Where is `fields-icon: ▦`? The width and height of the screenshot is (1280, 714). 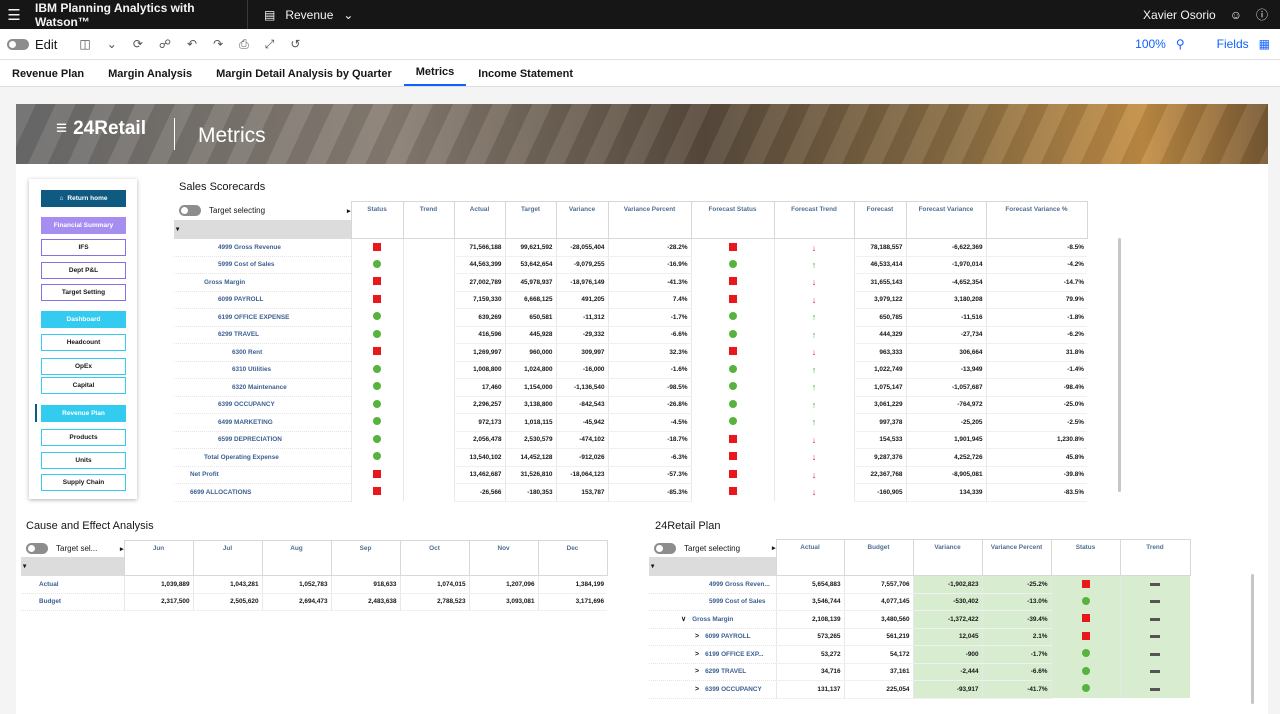
fields-icon: ▦ is located at coordinates (1264, 44).